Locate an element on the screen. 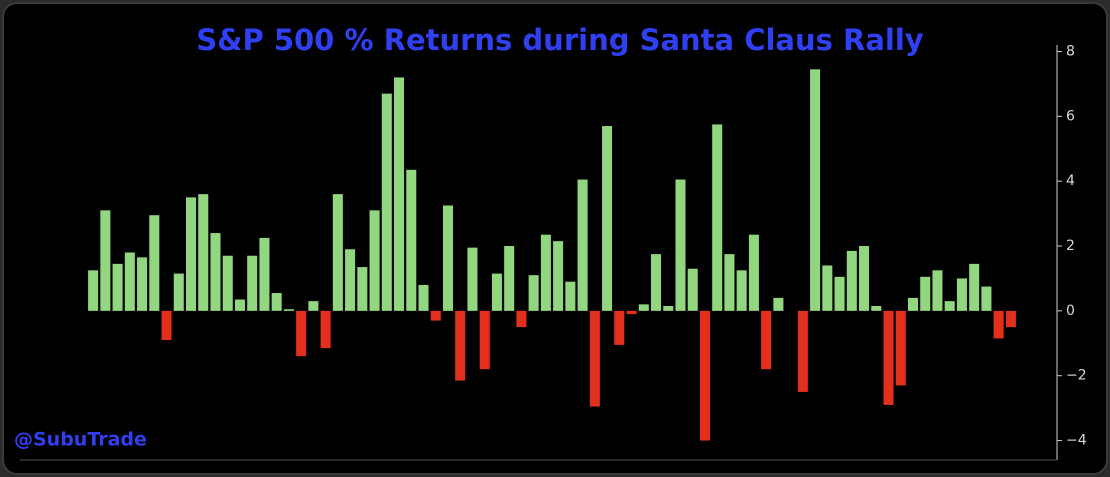 This screenshot has width=1110, height=477. y-tick-label: 4 is located at coordinates (1070, 181).